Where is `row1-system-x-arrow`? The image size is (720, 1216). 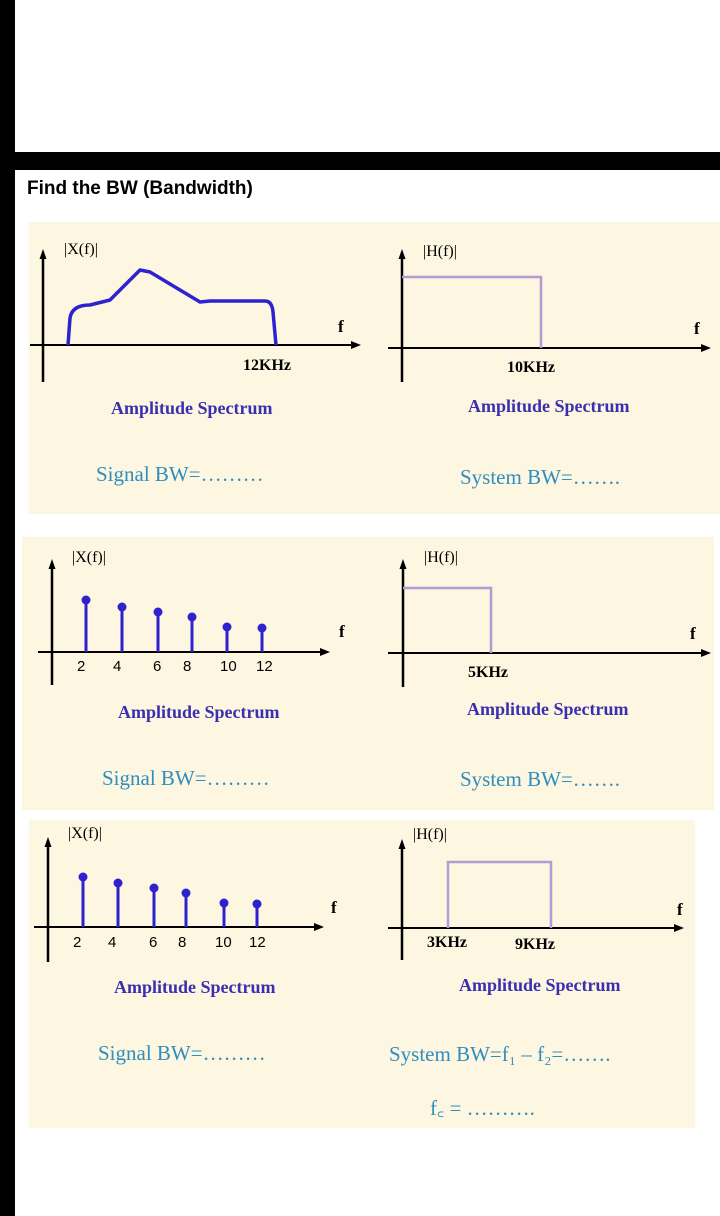 row1-system-x-arrow is located at coordinates (706, 348).